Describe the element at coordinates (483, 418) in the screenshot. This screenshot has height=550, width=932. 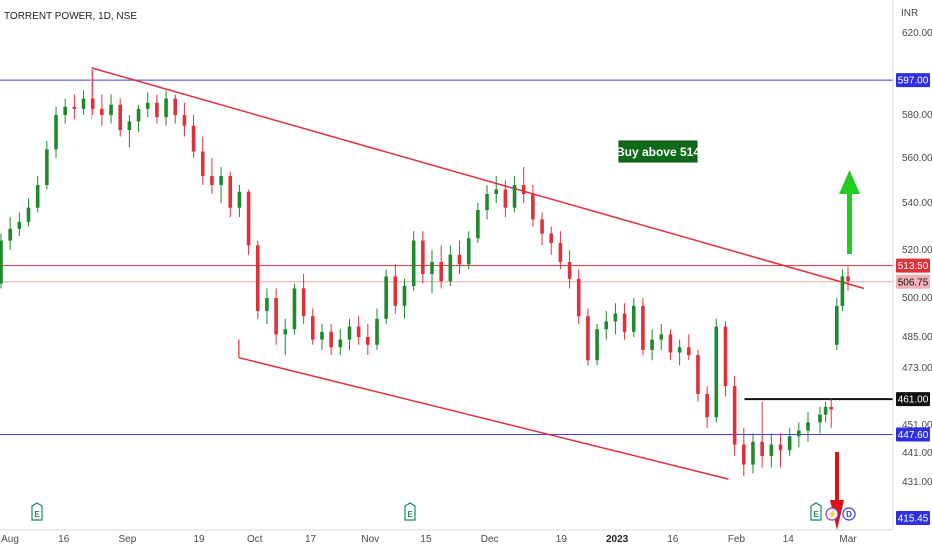
I see `lower-trendline` at that location.